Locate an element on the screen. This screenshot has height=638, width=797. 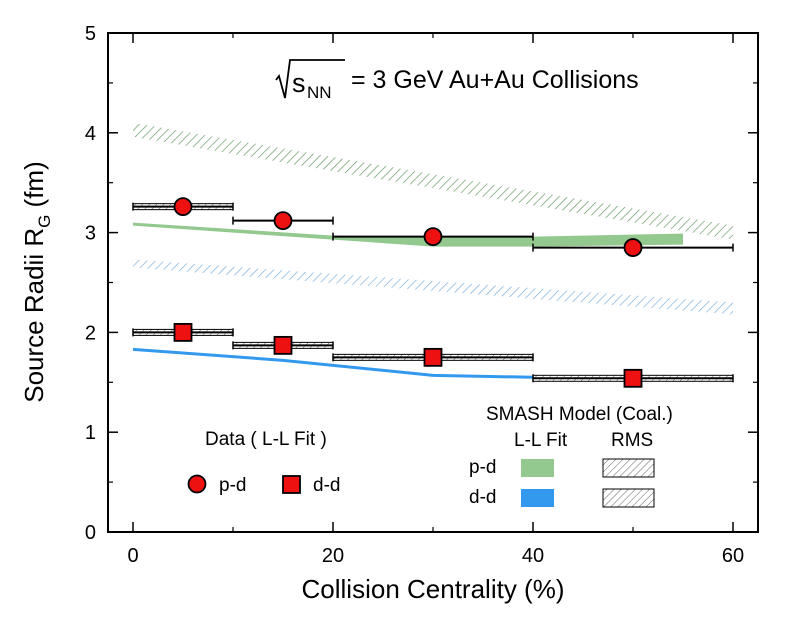
legend-data-entry-dd: d-d is located at coordinates (326, 485).